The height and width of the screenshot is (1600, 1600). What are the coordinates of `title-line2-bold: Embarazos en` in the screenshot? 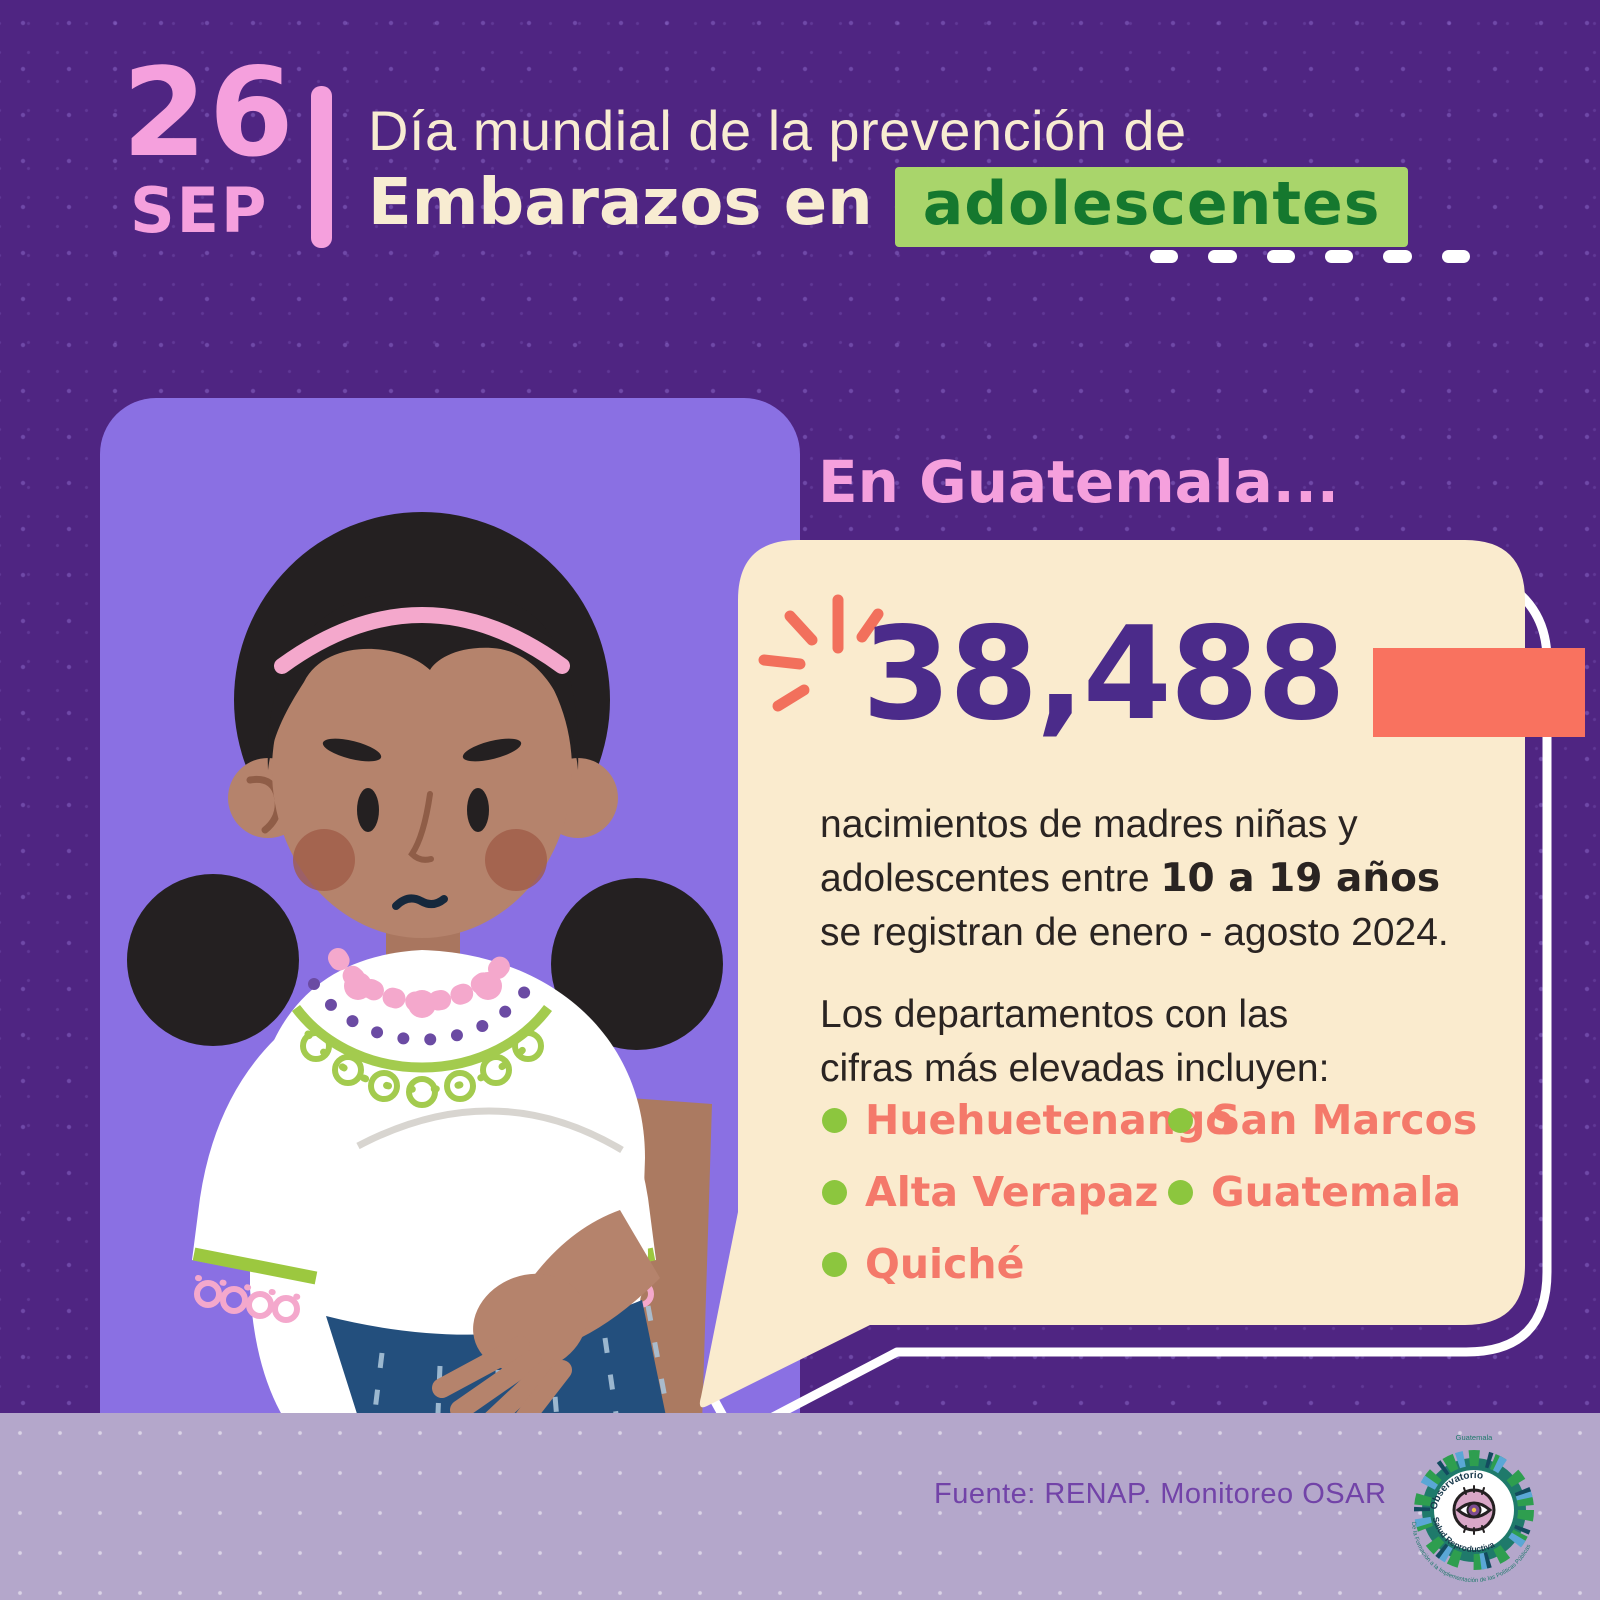 It's located at (620, 203).